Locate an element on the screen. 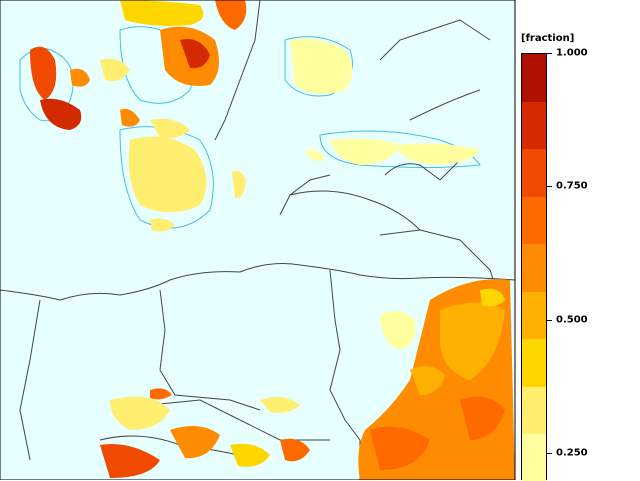 The width and height of the screenshot is (640, 481). legend-colorbar is located at coordinates (534, 267).